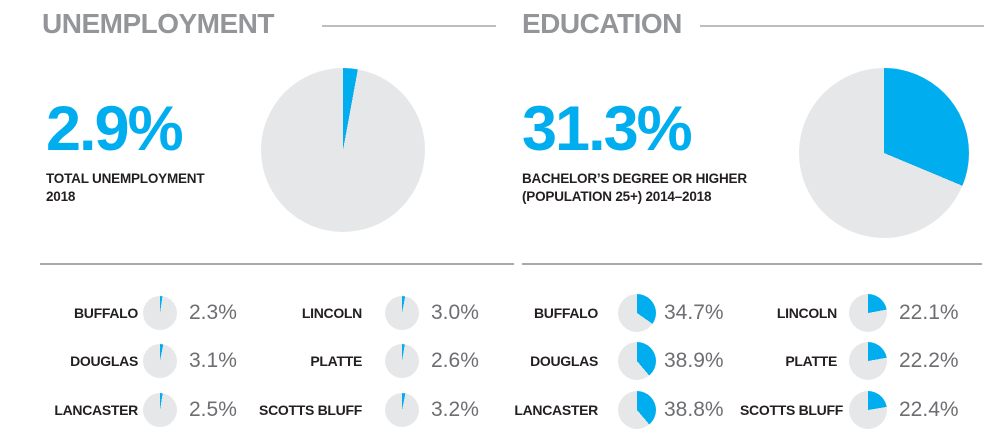  What do you see at coordinates (213, 360) in the screenshot?
I see `county-value: 3.1%` at bounding box center [213, 360].